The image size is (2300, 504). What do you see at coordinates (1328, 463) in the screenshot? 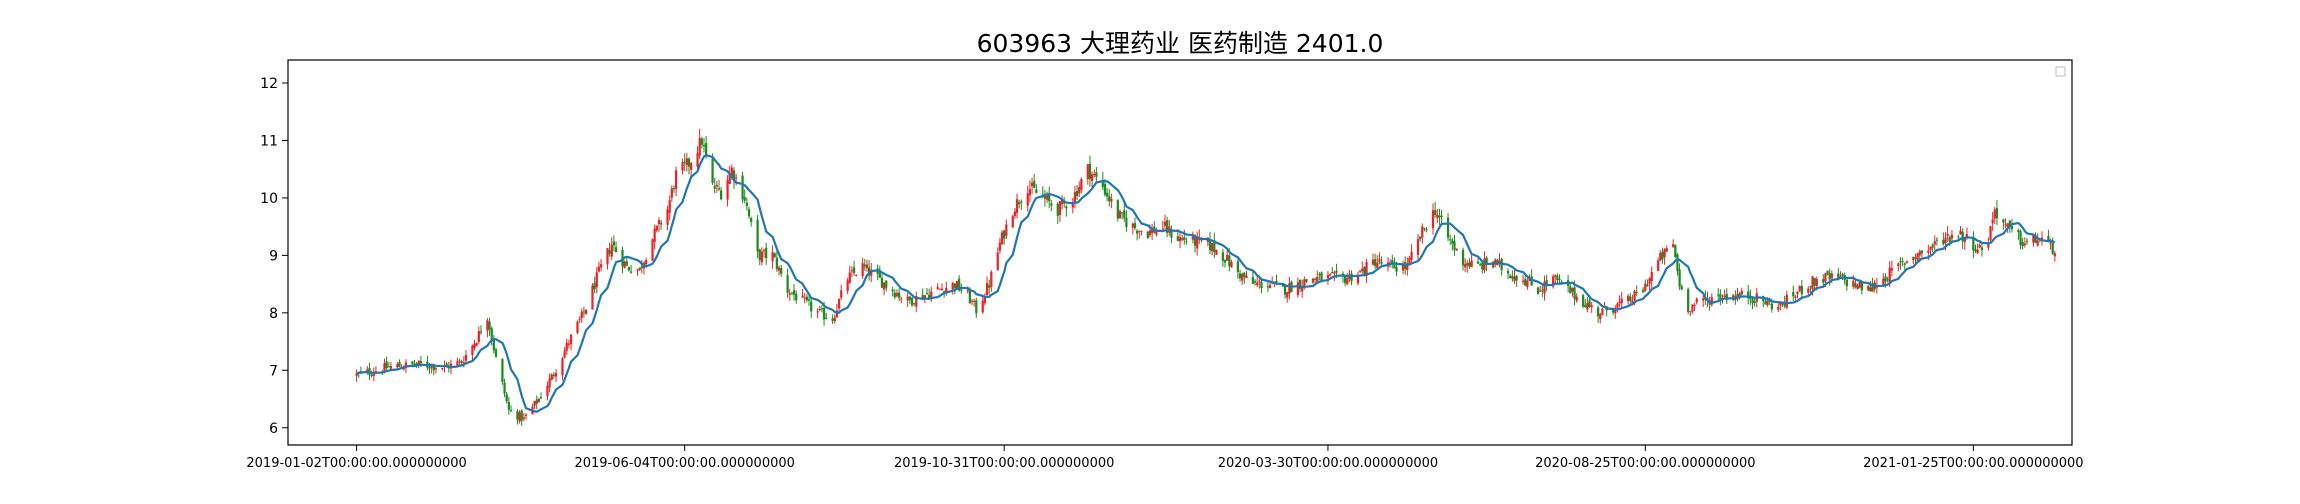
I see `x-tick-label: 2020-03-30T00:00:00.000000000` at bounding box center [1328, 463].